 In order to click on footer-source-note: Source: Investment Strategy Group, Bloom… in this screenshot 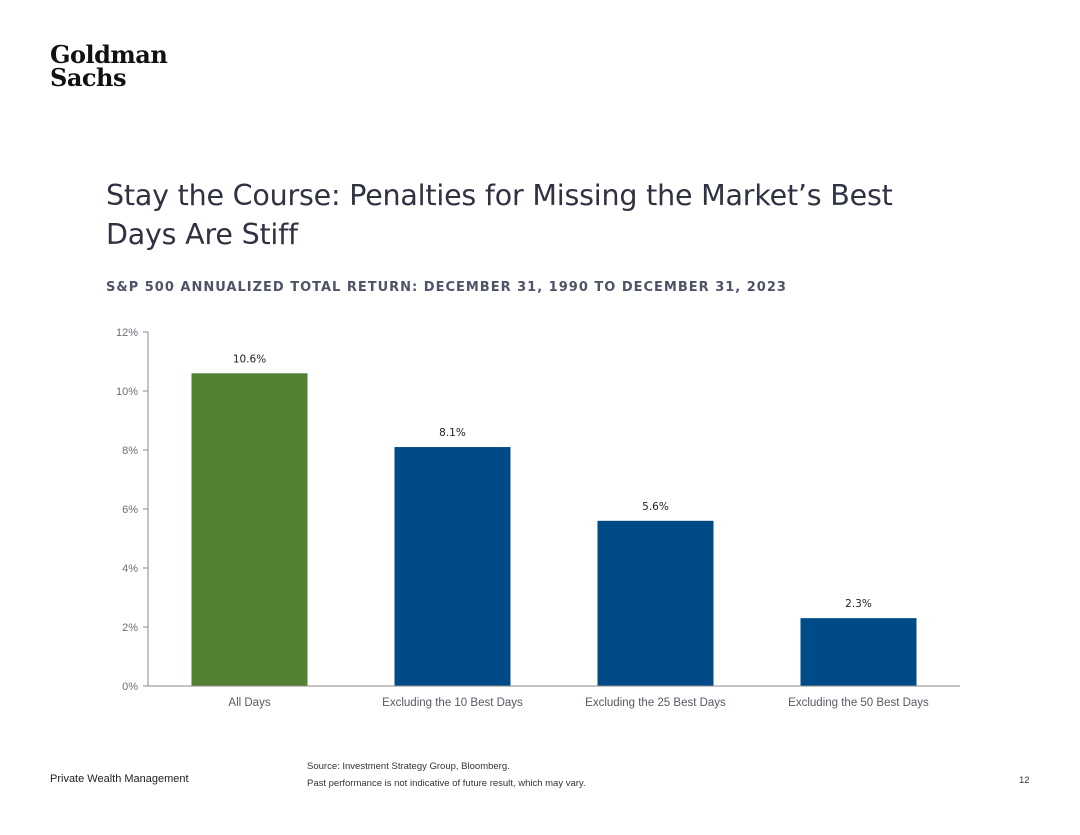, I will do `click(446, 775)`.